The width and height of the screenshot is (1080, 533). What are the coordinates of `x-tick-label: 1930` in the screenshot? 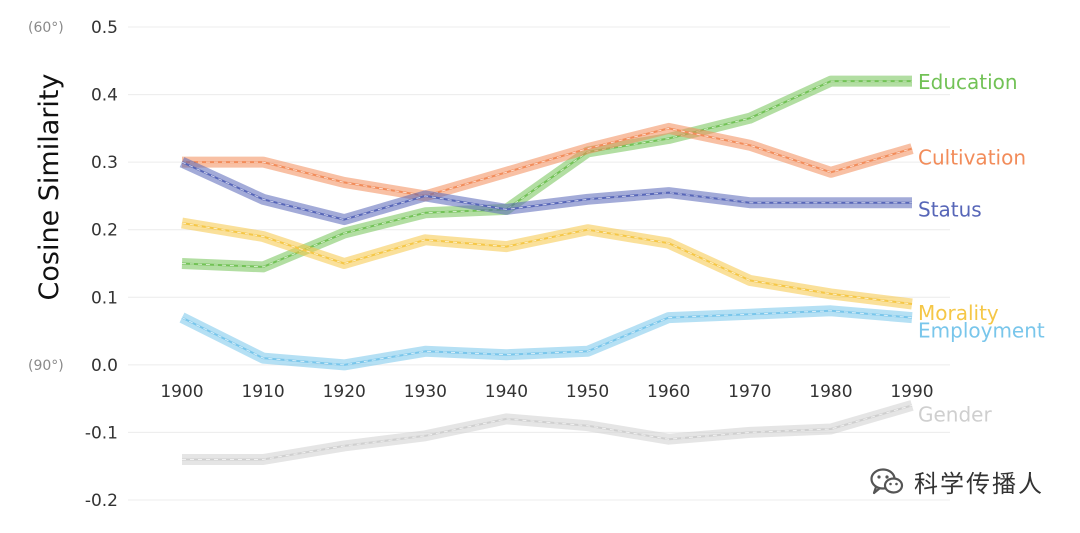 It's located at (425, 392).